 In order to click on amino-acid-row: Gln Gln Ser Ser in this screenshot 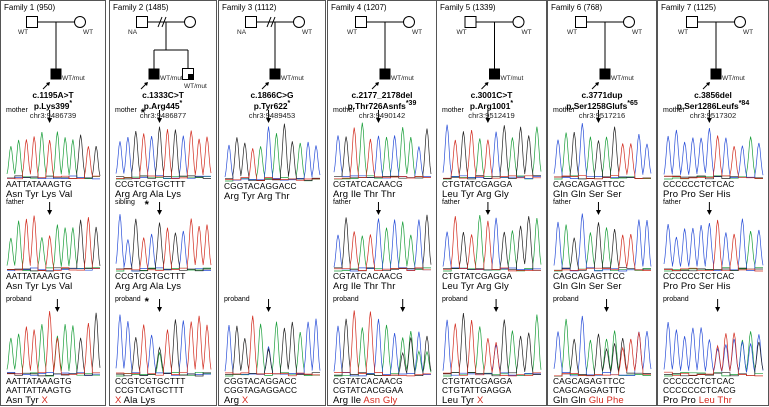, I will do `click(587, 286)`.